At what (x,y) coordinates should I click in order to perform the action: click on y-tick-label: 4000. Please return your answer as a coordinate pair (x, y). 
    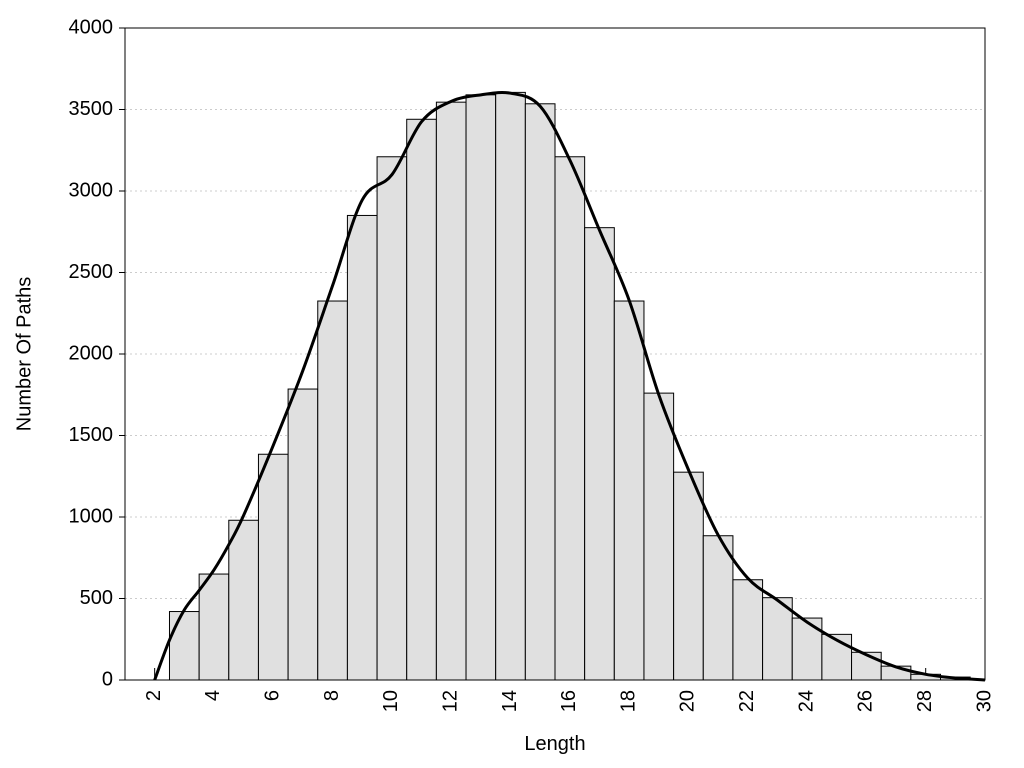
    Looking at the image, I should click on (91, 27).